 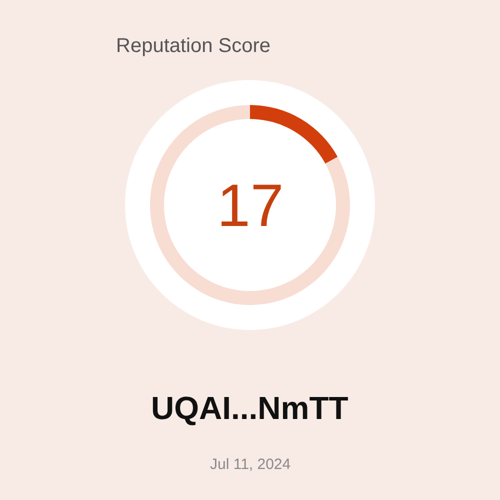 I want to click on text: Jul 11, 2024, so click(x=250, y=464).